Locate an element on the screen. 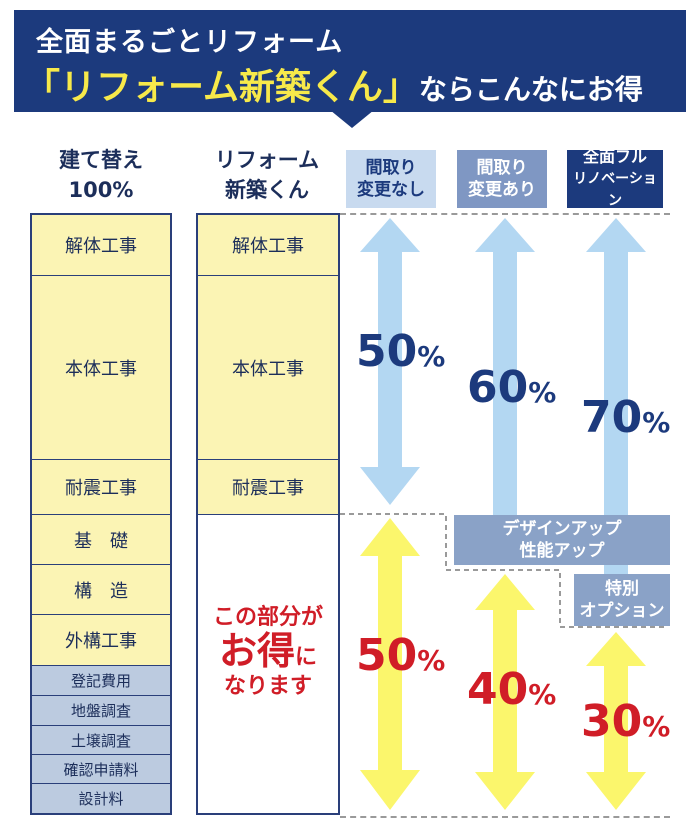  header-banner is located at coordinates (350, 61).